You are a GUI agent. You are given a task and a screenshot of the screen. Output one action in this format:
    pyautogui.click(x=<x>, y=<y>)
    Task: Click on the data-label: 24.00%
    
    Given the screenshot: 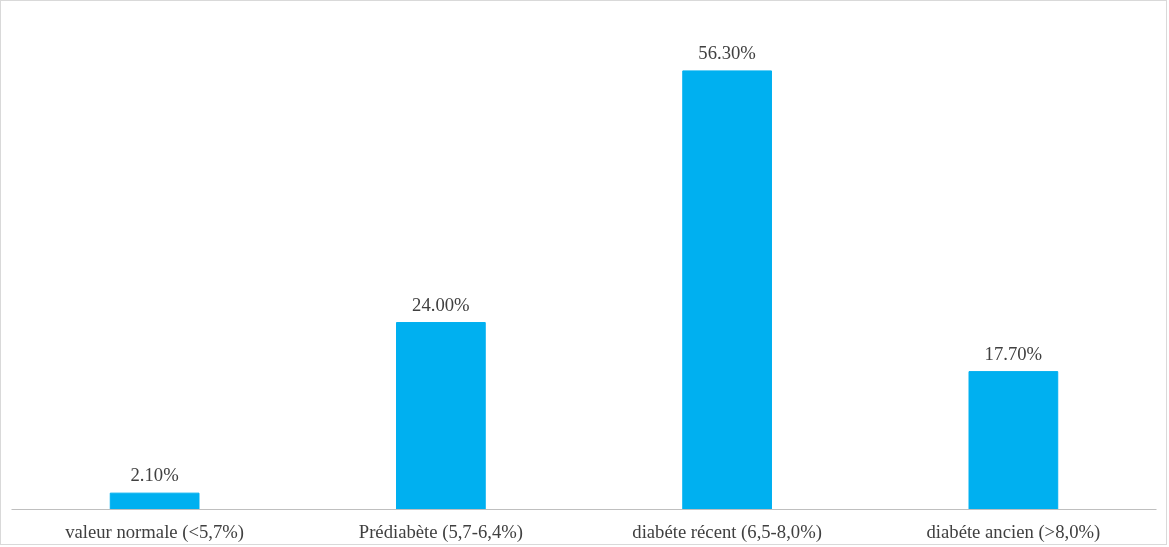 What is the action you would take?
    pyautogui.click(x=441, y=304)
    